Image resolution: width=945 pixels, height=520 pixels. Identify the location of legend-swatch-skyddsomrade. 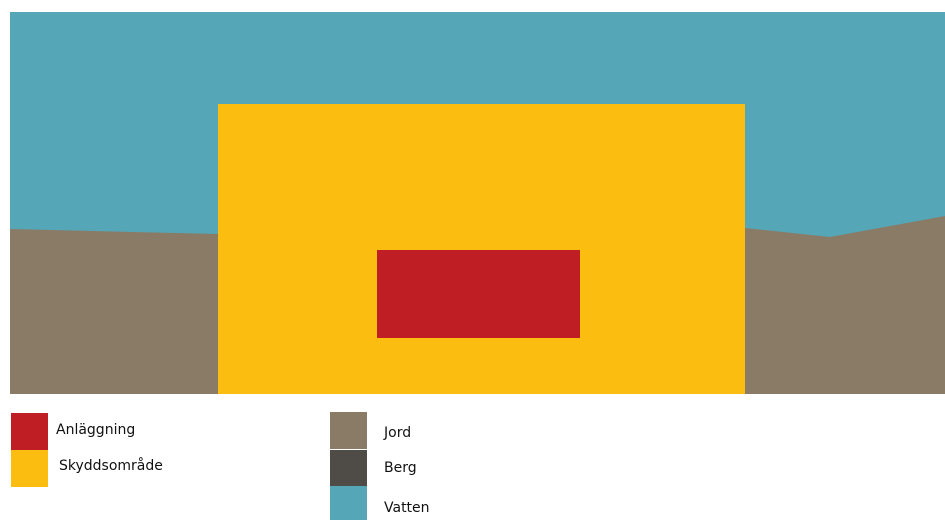
(29, 468).